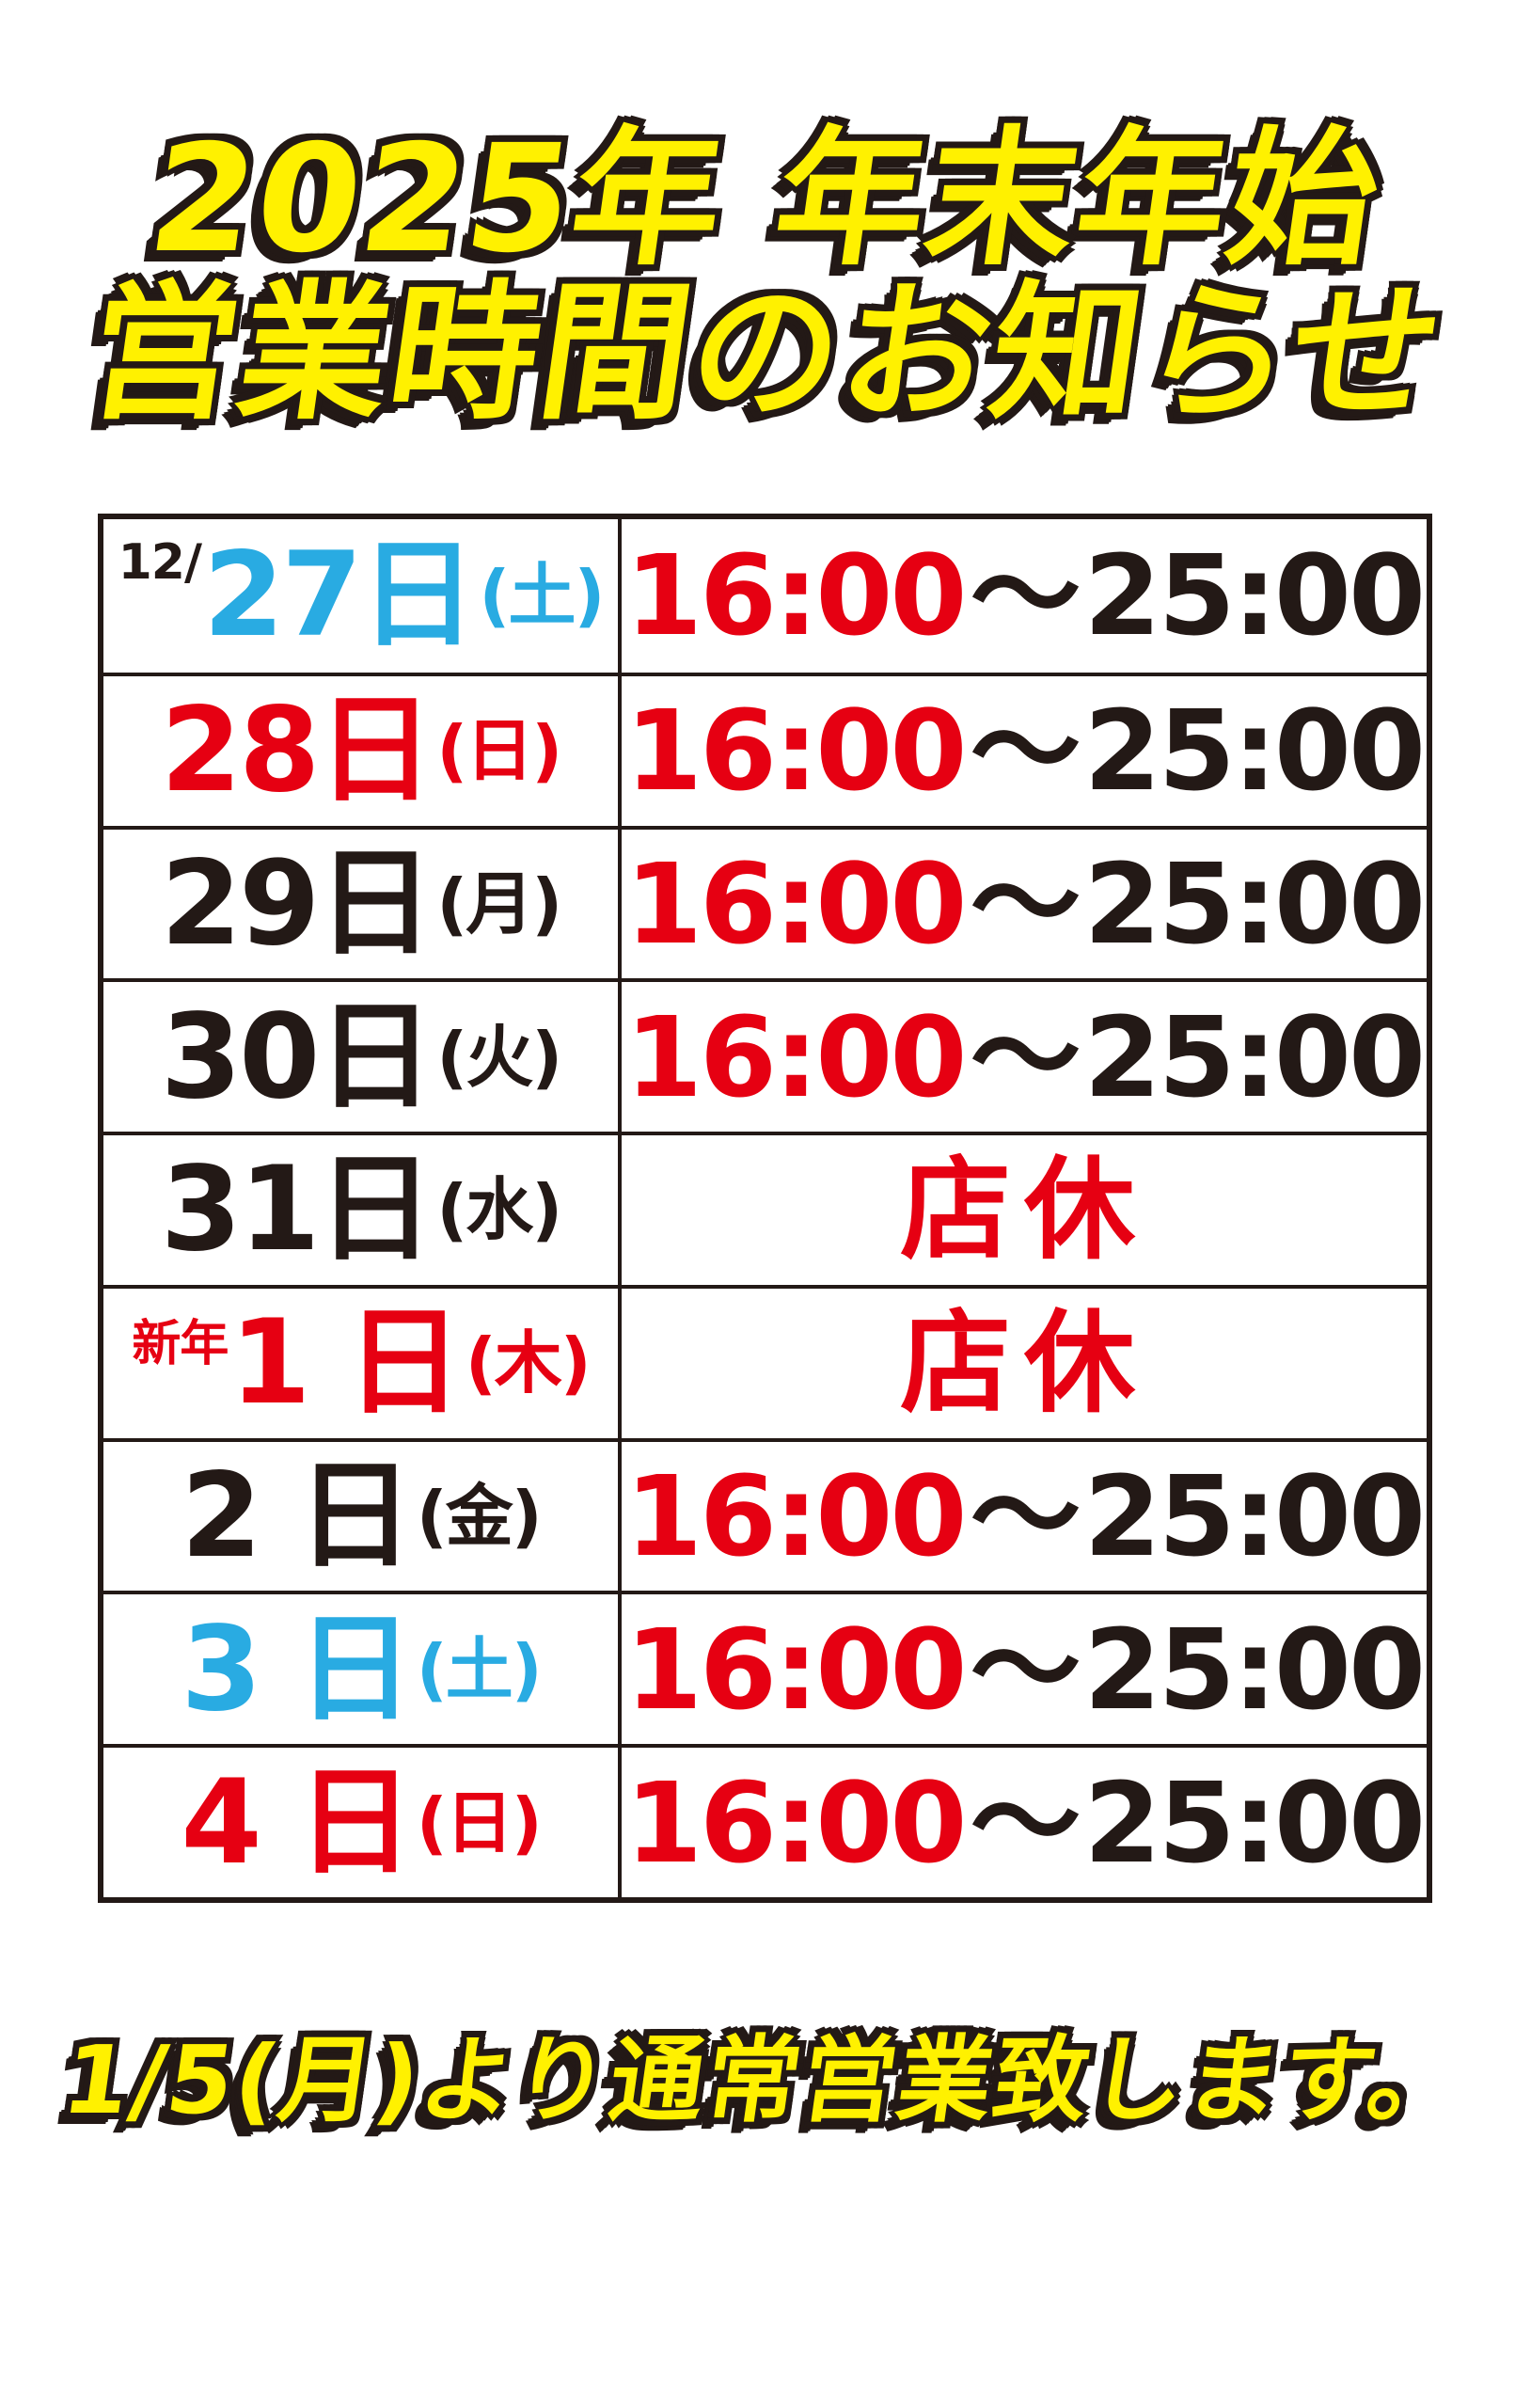 Image resolution: width=1531 pixels, height=2408 pixels. I want to click on date-label: 1 日, so click(345, 1364).